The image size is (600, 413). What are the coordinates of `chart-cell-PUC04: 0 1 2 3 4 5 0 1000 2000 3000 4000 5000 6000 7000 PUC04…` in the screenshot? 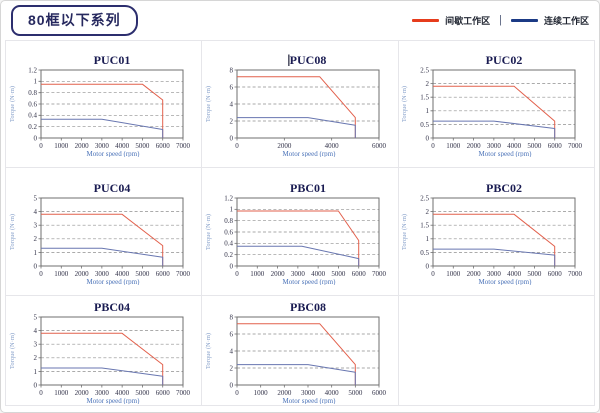 It's located at (104, 231).